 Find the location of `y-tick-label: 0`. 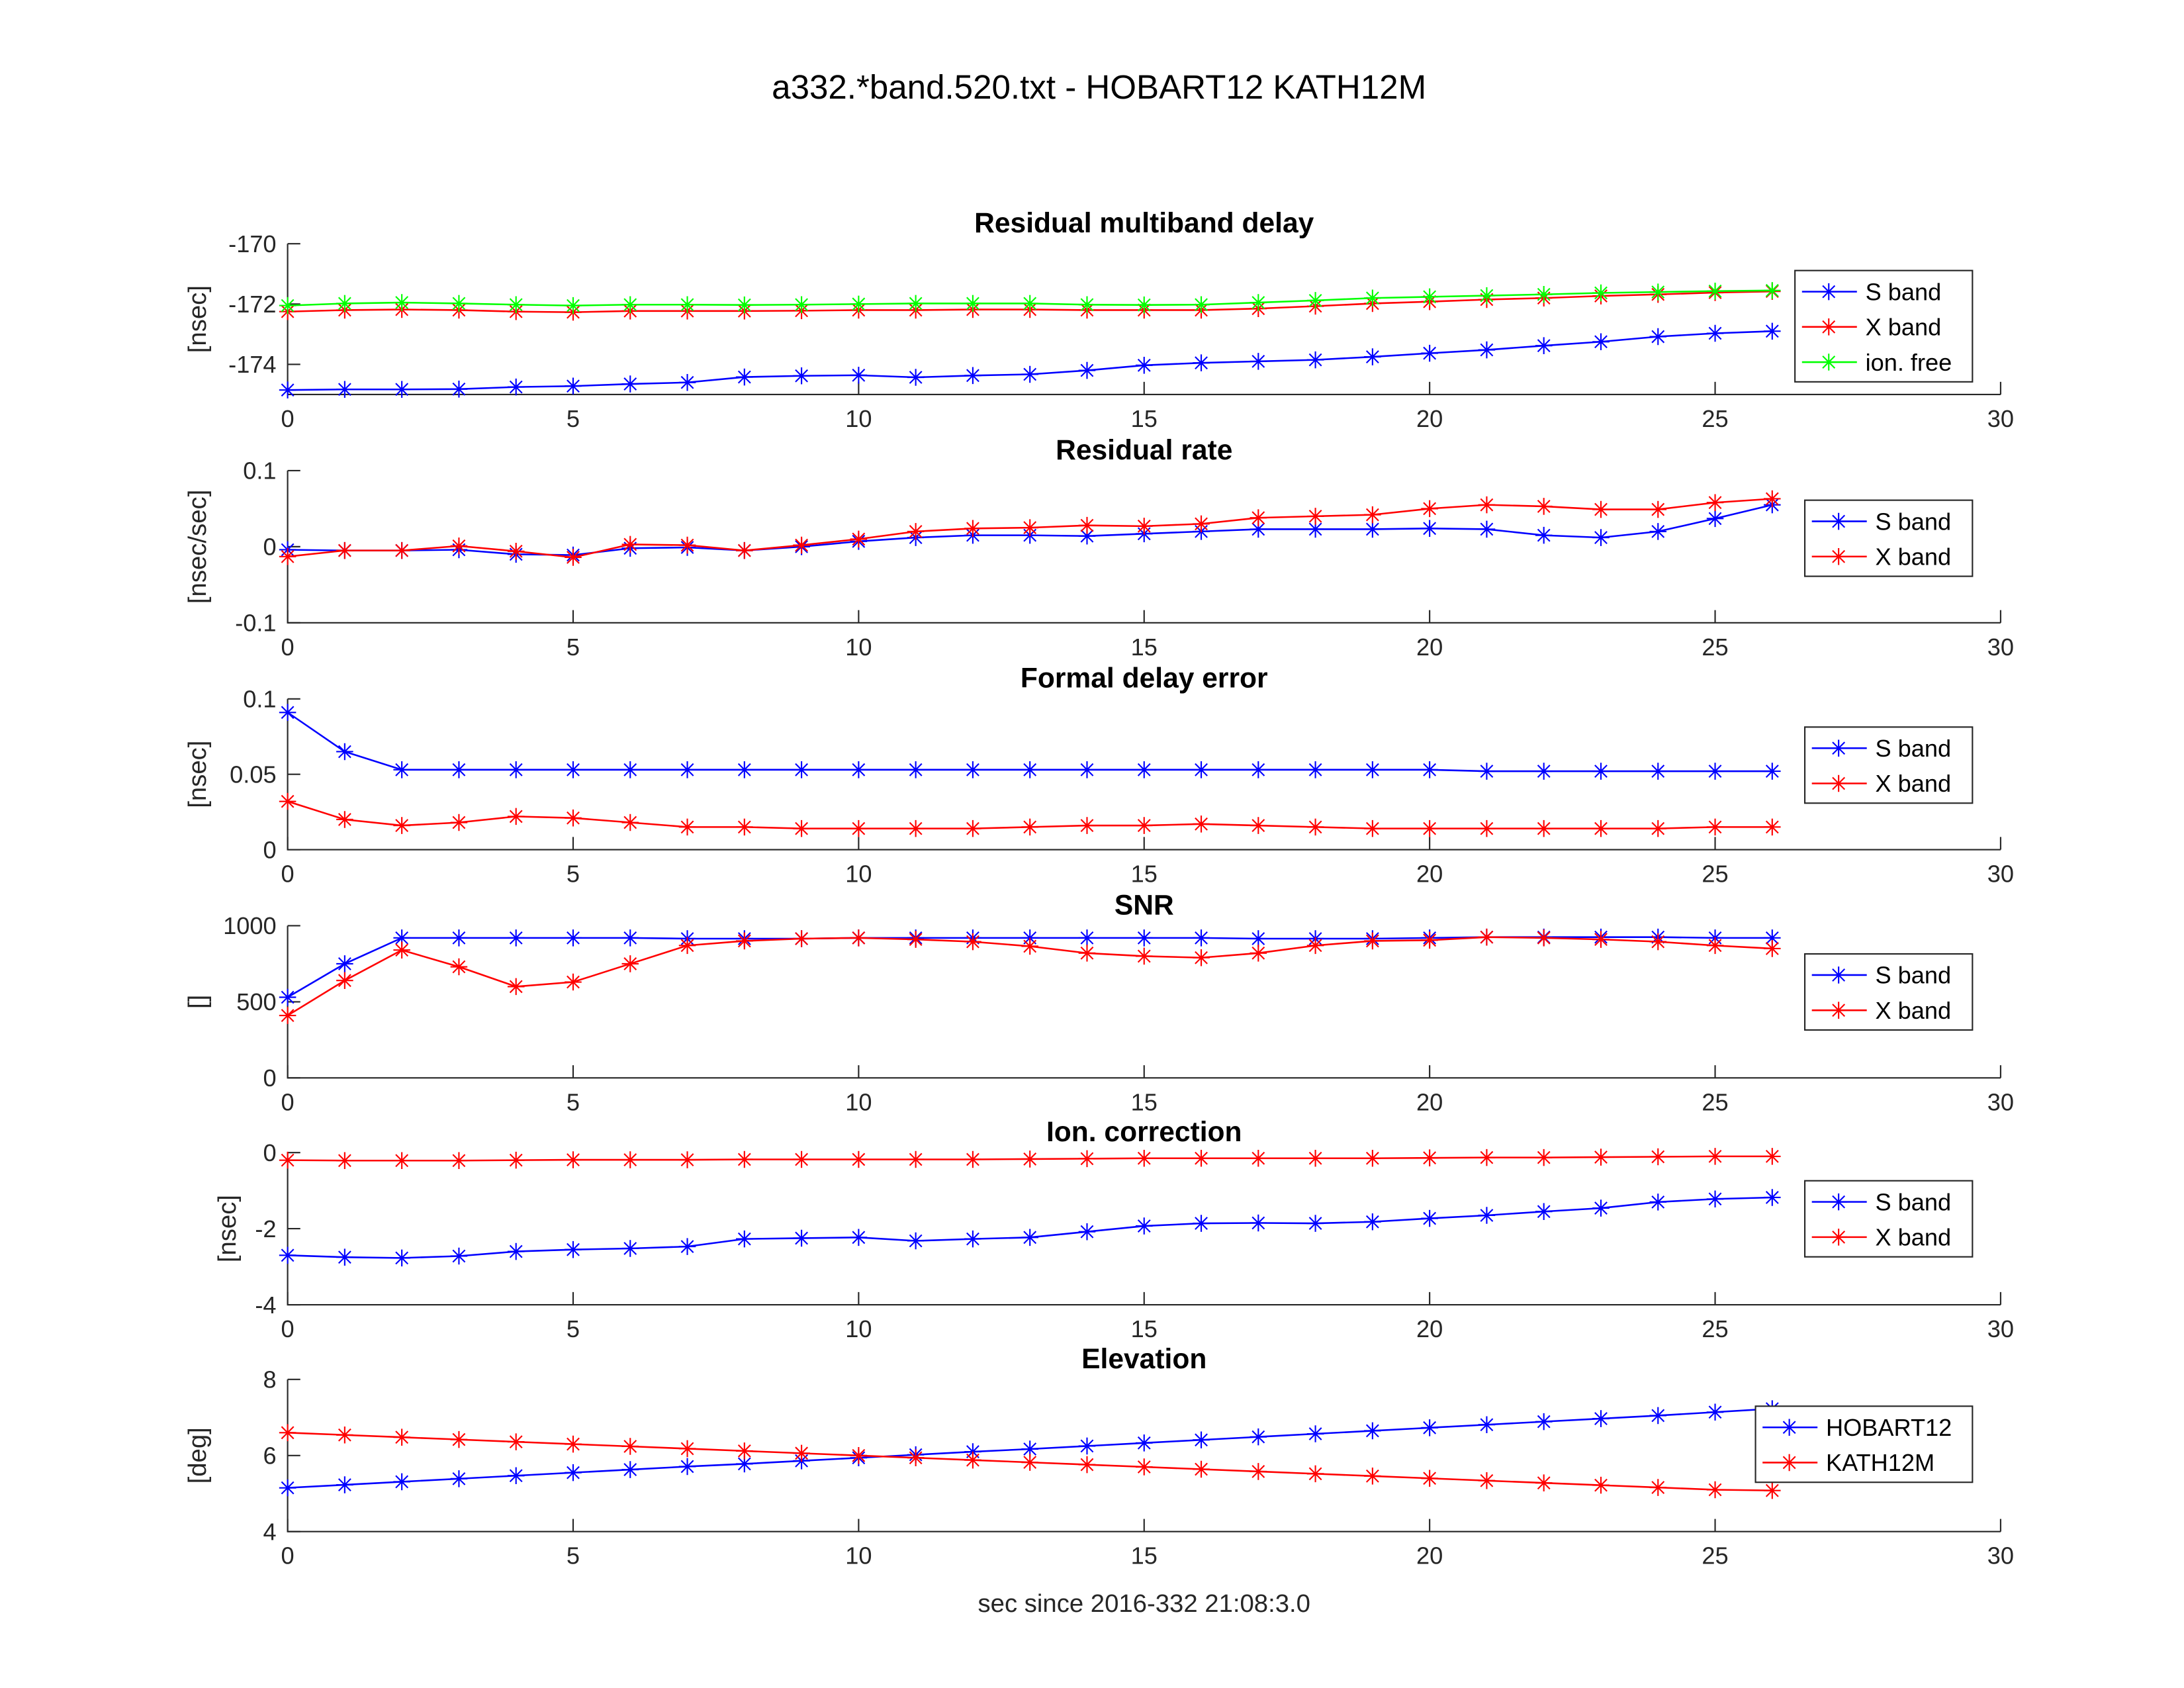

y-tick-label: 0 is located at coordinates (269, 1078).